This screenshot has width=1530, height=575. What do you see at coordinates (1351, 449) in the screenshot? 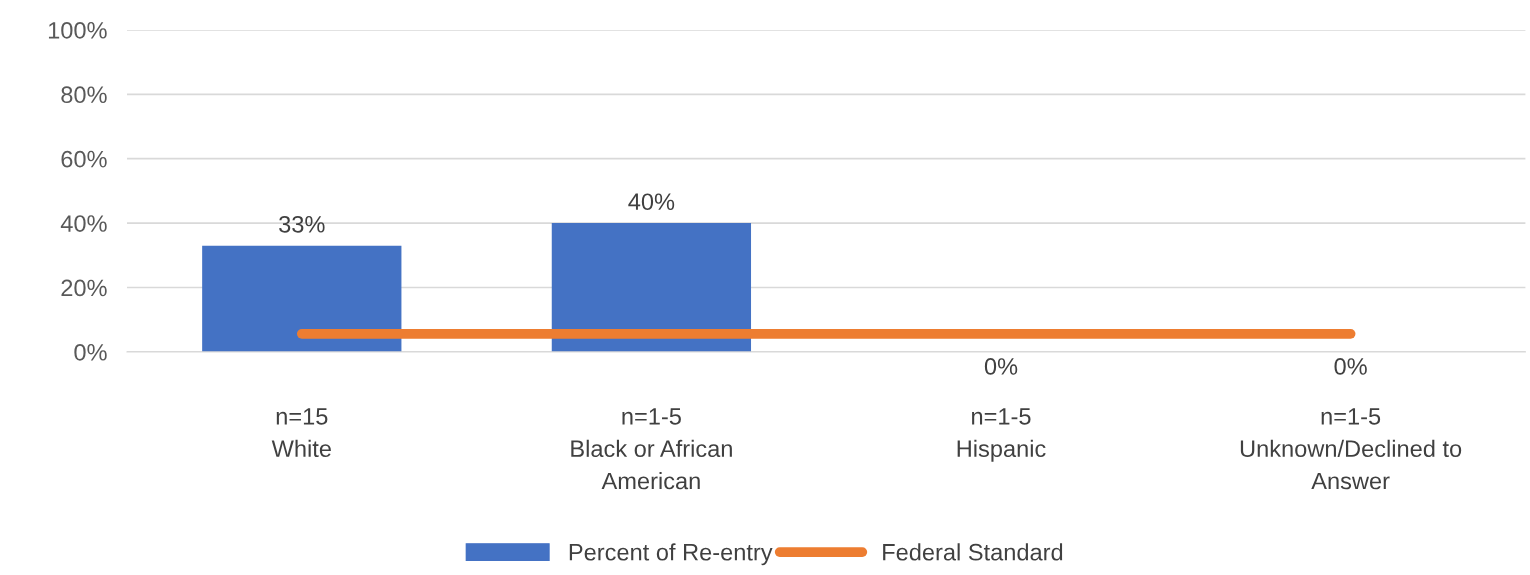
I see `x-tick-label: n=1-5 Unknown/Declined to Answer` at bounding box center [1351, 449].